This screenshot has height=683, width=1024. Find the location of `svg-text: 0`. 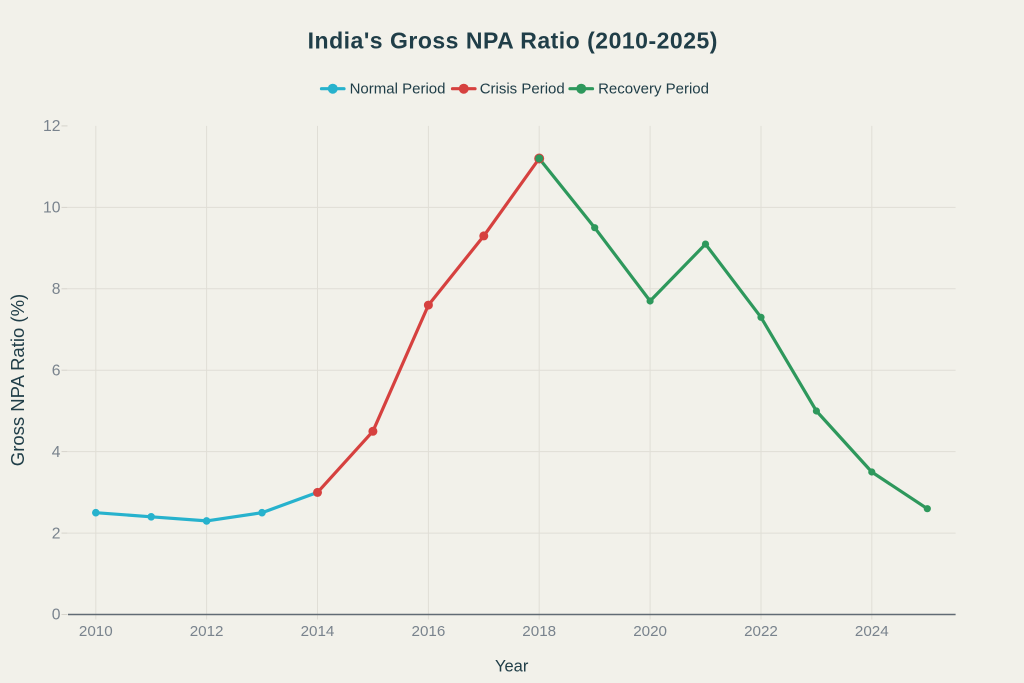

svg-text: 0 is located at coordinates (56, 615).